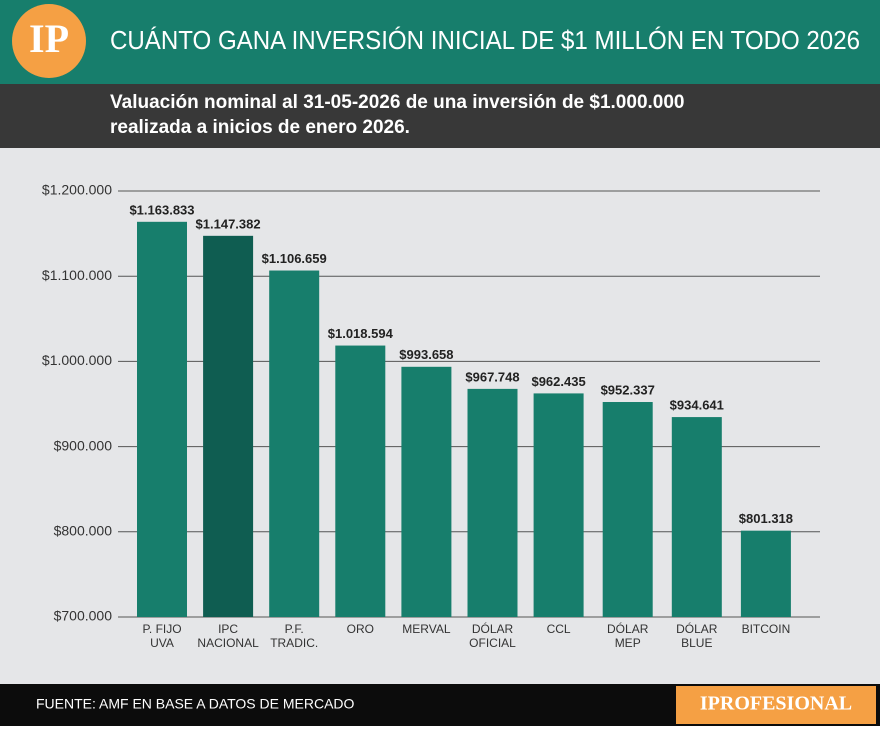  Describe the element at coordinates (492, 643) in the screenshot. I see `x-tick-label: OFICIAL` at that location.